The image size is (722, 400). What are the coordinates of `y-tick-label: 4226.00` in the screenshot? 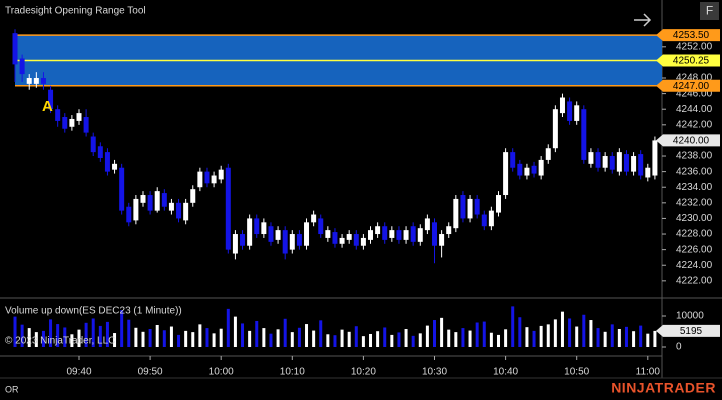 It's located at (694, 249).